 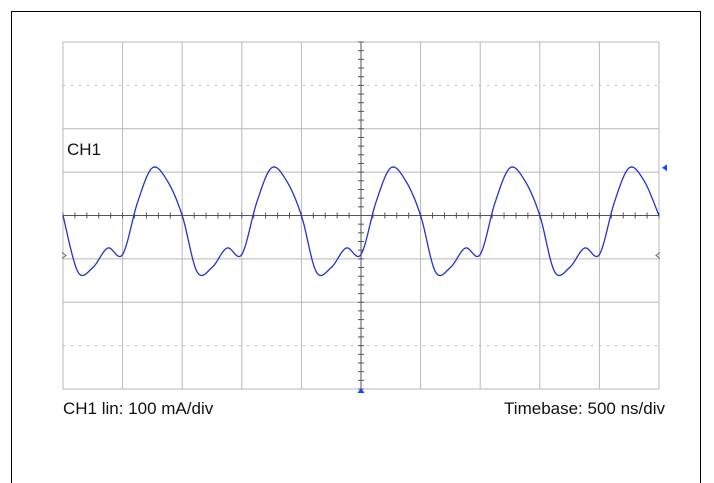 I want to click on timebase-label: Timebase: 500 ns/div, so click(x=584, y=408).